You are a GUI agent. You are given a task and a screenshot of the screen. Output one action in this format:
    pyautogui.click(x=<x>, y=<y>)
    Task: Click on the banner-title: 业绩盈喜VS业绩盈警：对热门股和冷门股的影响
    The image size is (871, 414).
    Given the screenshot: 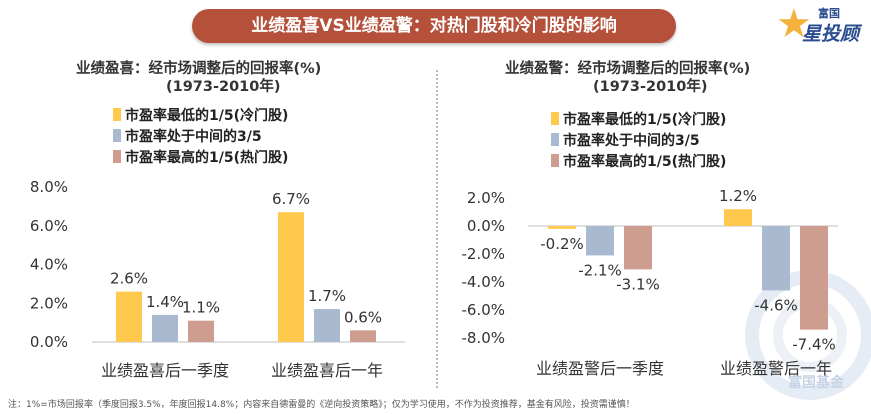 What is the action you would take?
    pyautogui.click(x=434, y=26)
    